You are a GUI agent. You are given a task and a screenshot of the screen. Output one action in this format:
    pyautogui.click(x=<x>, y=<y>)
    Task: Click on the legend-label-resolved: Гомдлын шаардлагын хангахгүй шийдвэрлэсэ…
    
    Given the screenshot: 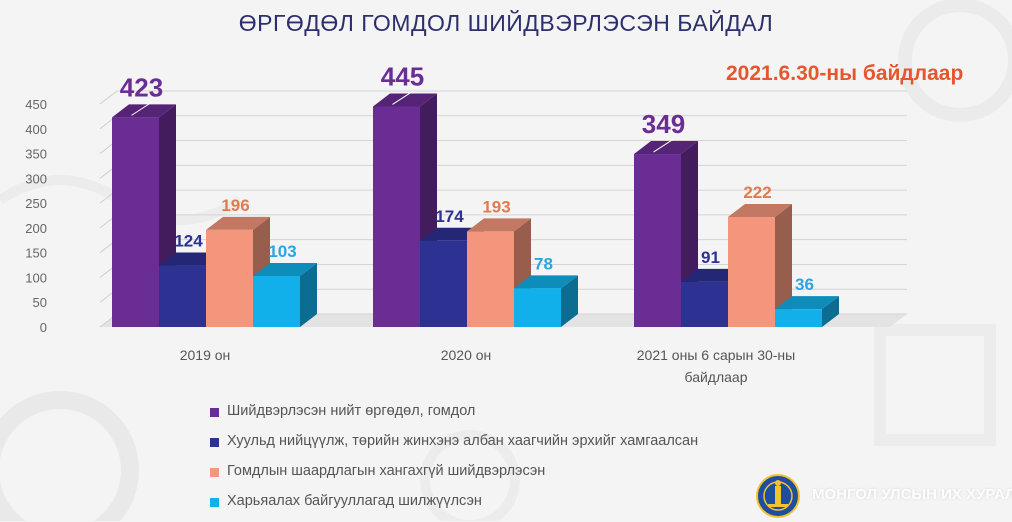 What is the action you would take?
    pyautogui.click(x=386, y=471)
    